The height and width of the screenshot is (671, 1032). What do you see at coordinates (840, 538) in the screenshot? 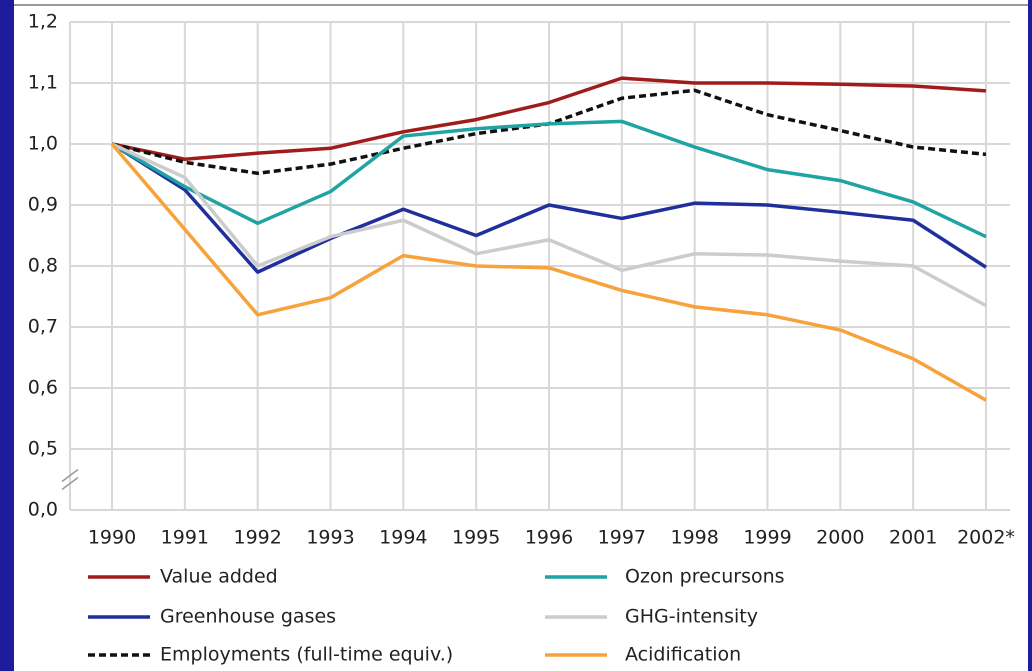
I see `x-tick-label: 2000` at bounding box center [840, 538].